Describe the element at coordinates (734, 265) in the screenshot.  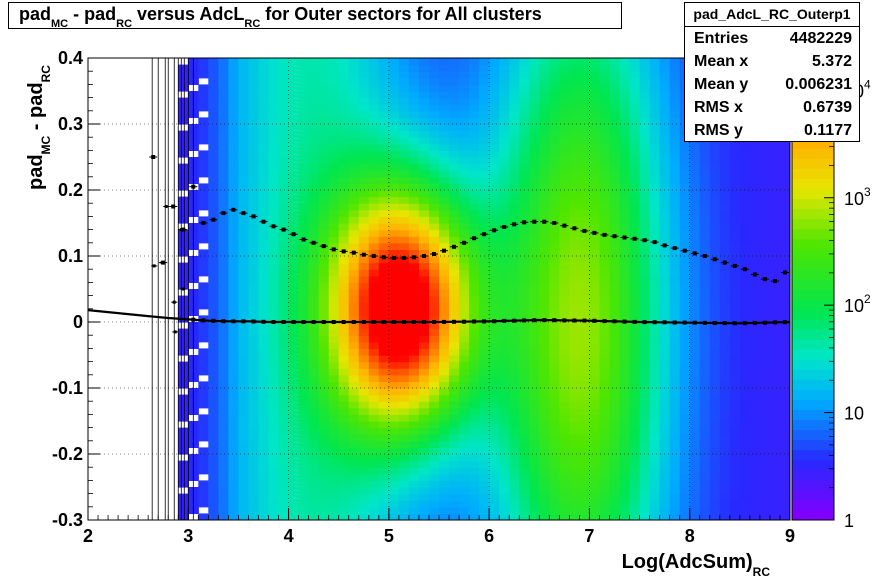
I see `rms-profile-point` at that location.